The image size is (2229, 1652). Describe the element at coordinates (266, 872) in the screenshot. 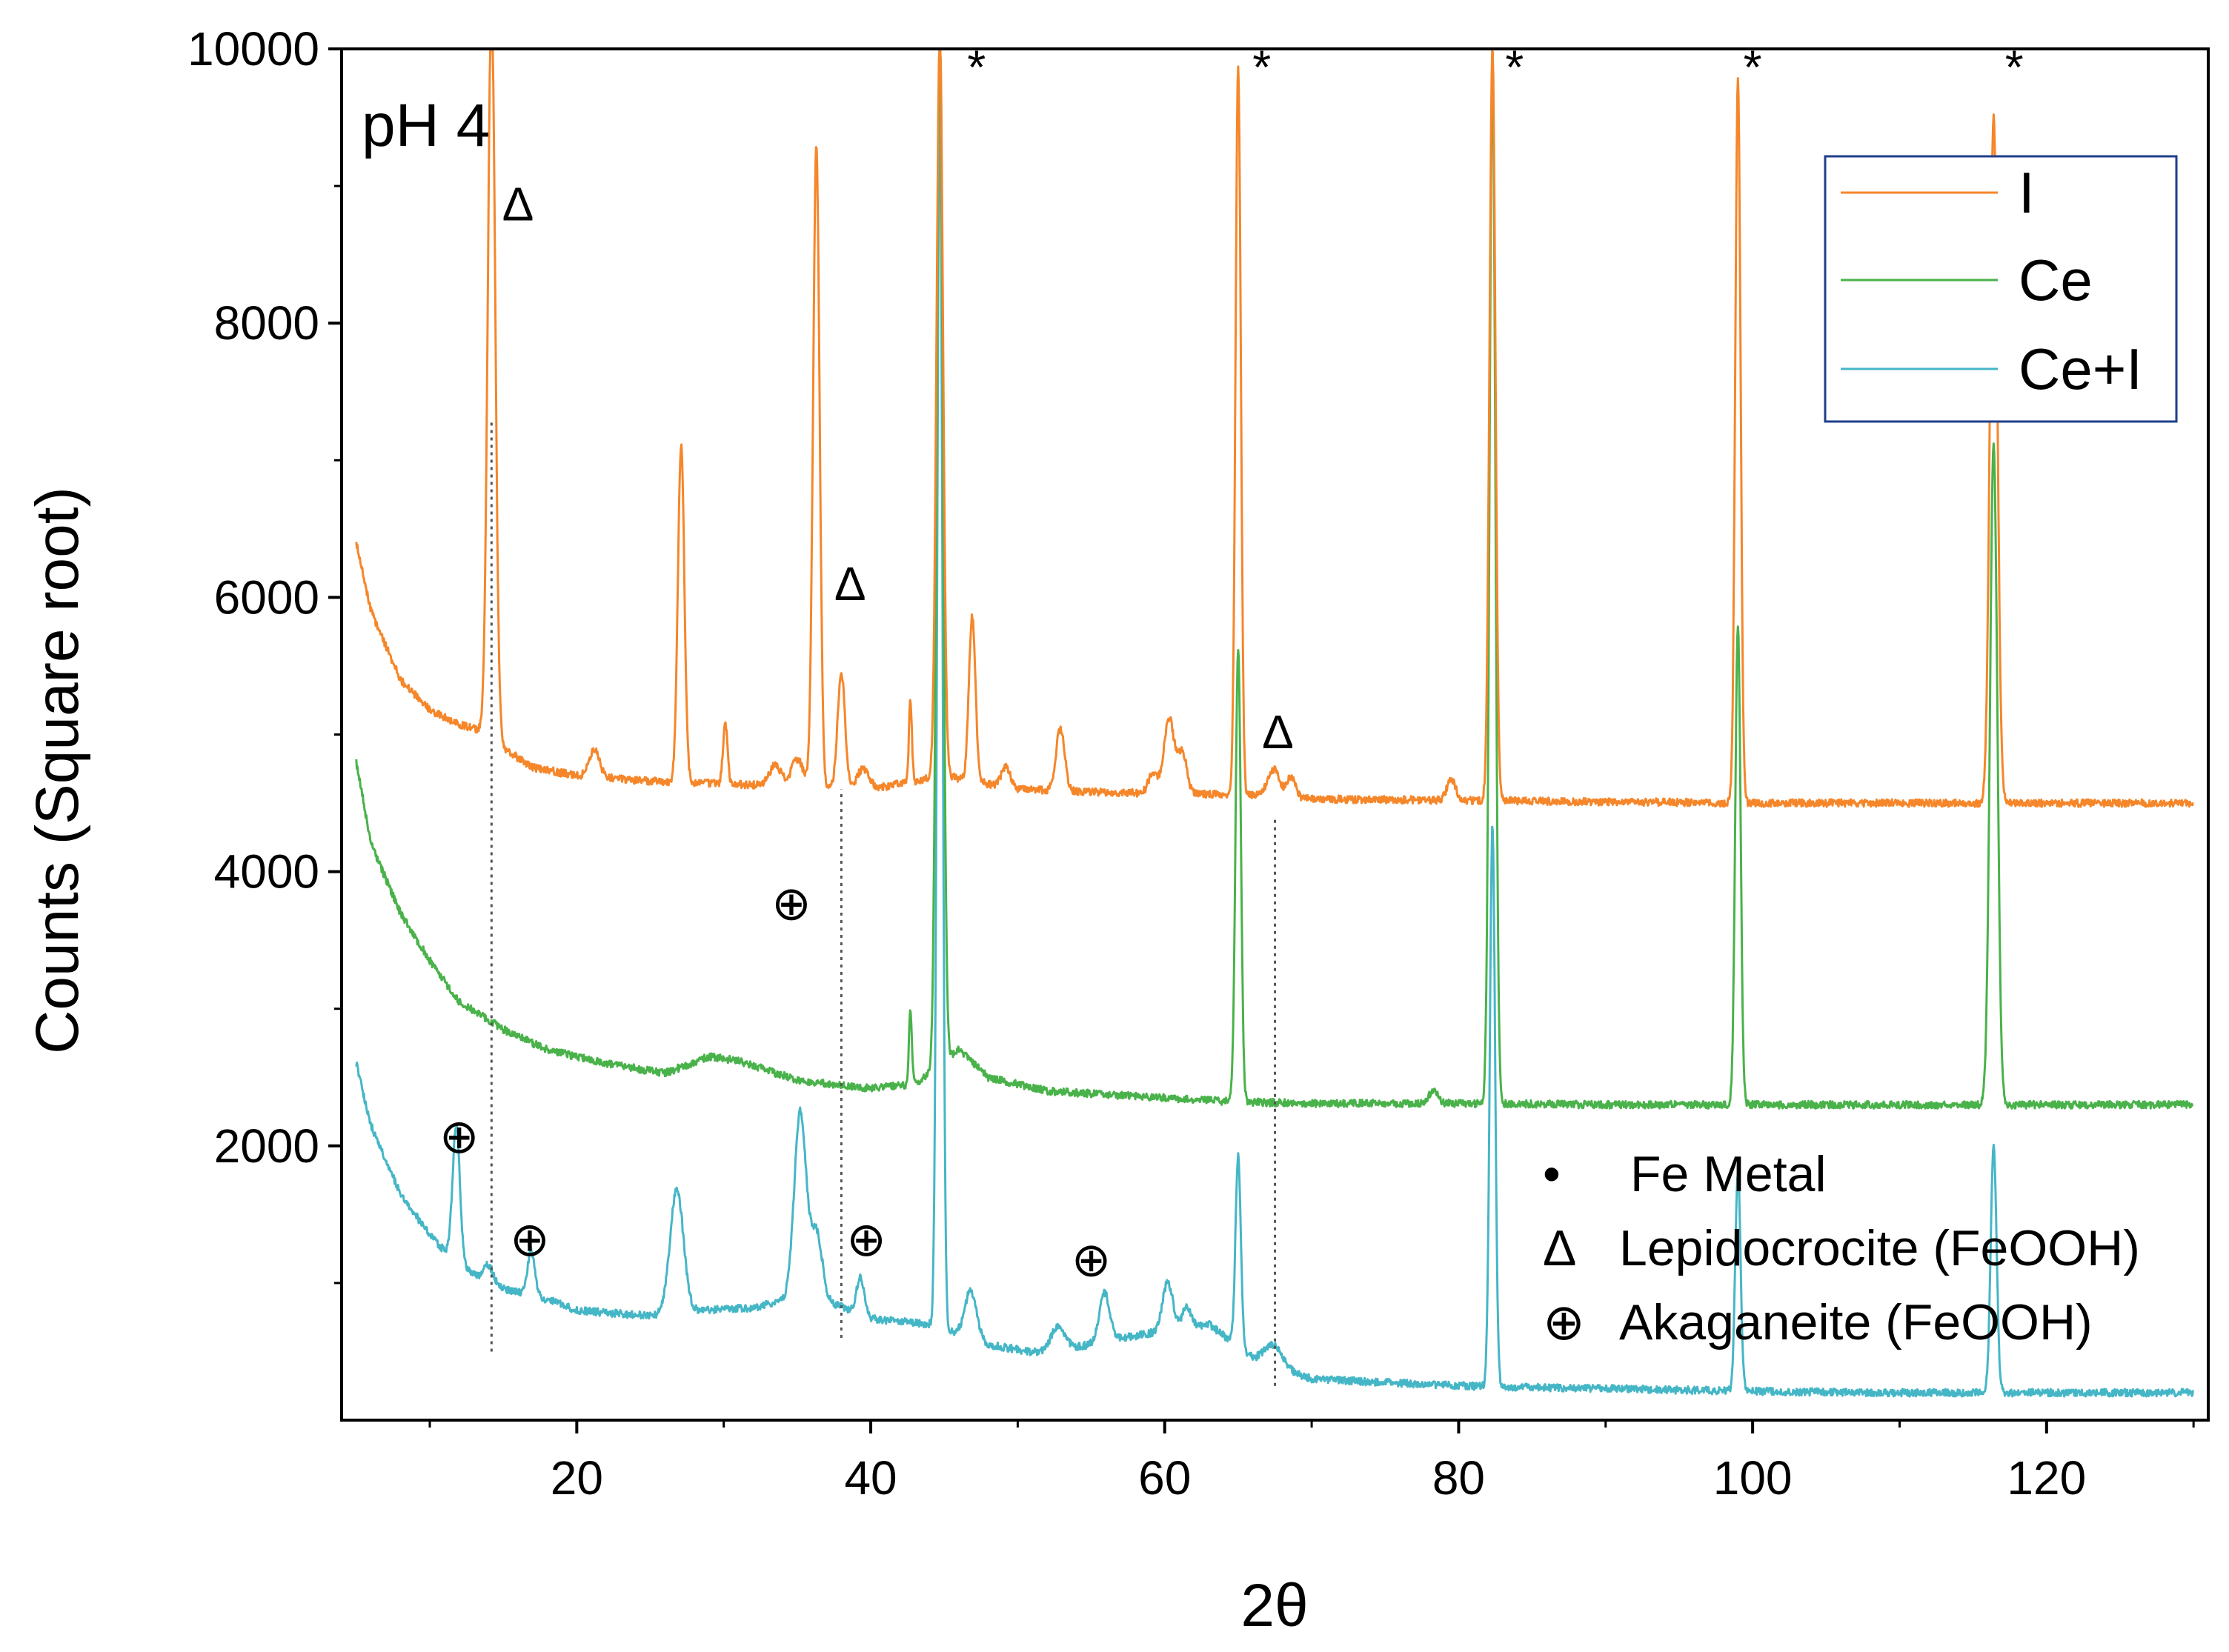

I see `y-tick-label: 4000` at that location.